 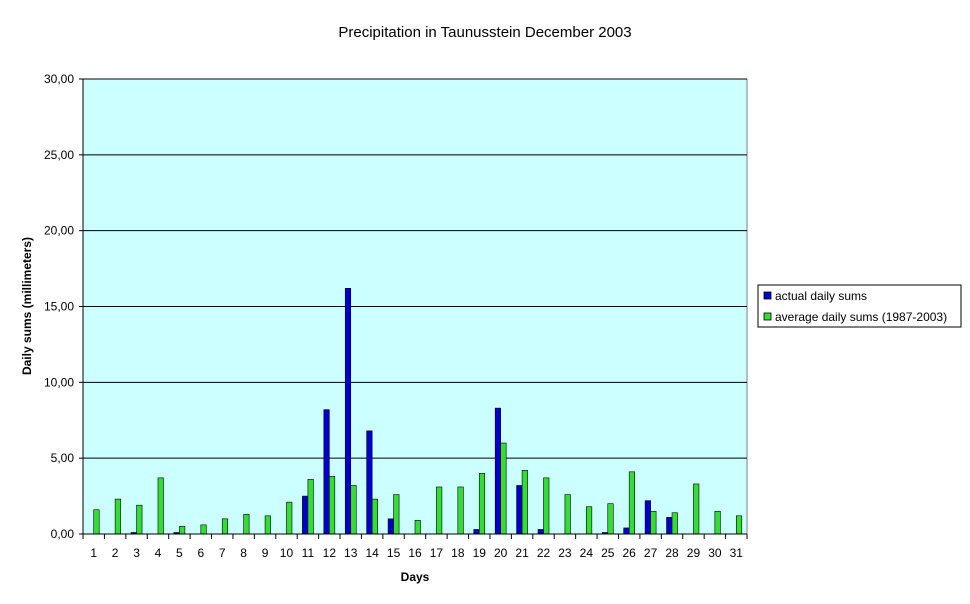 I want to click on legend-box, so click(x=859, y=306).